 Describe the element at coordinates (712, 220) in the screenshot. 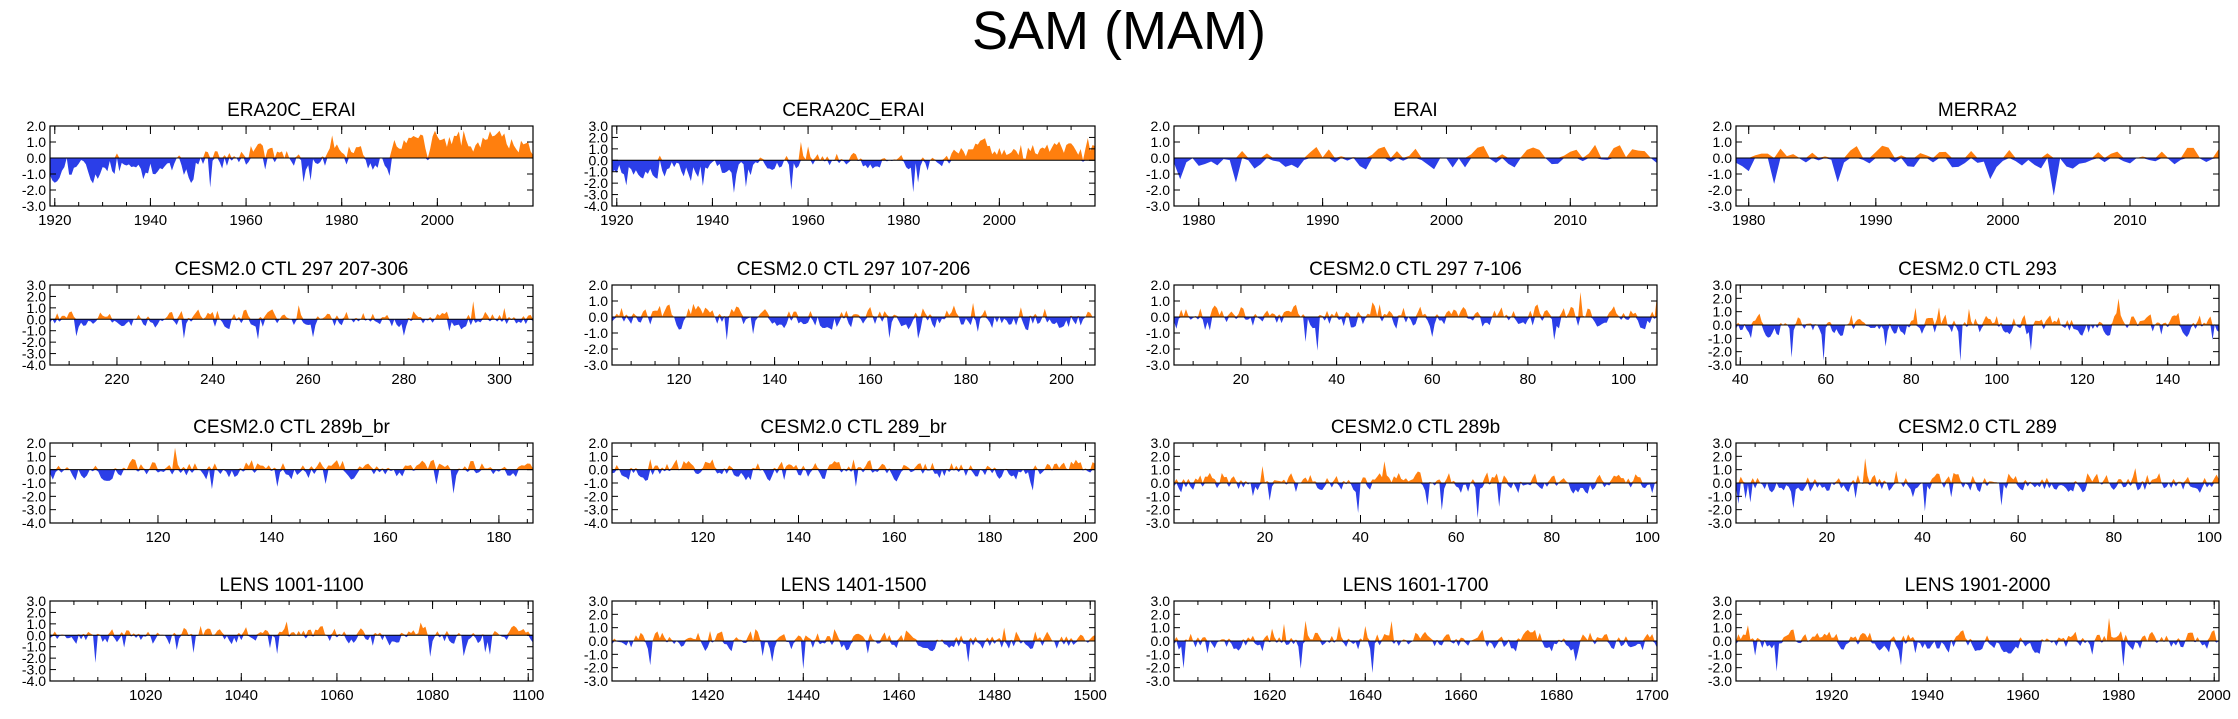

I see `x-tick-label: 1940` at that location.